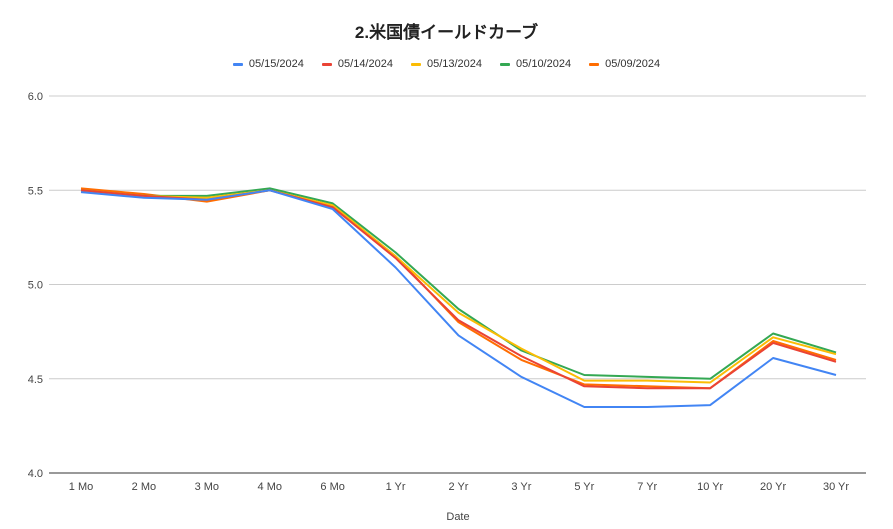 This screenshot has width=893, height=529. Describe the element at coordinates (270, 487) in the screenshot. I see `x-tick-label: 4 Mo` at that location.